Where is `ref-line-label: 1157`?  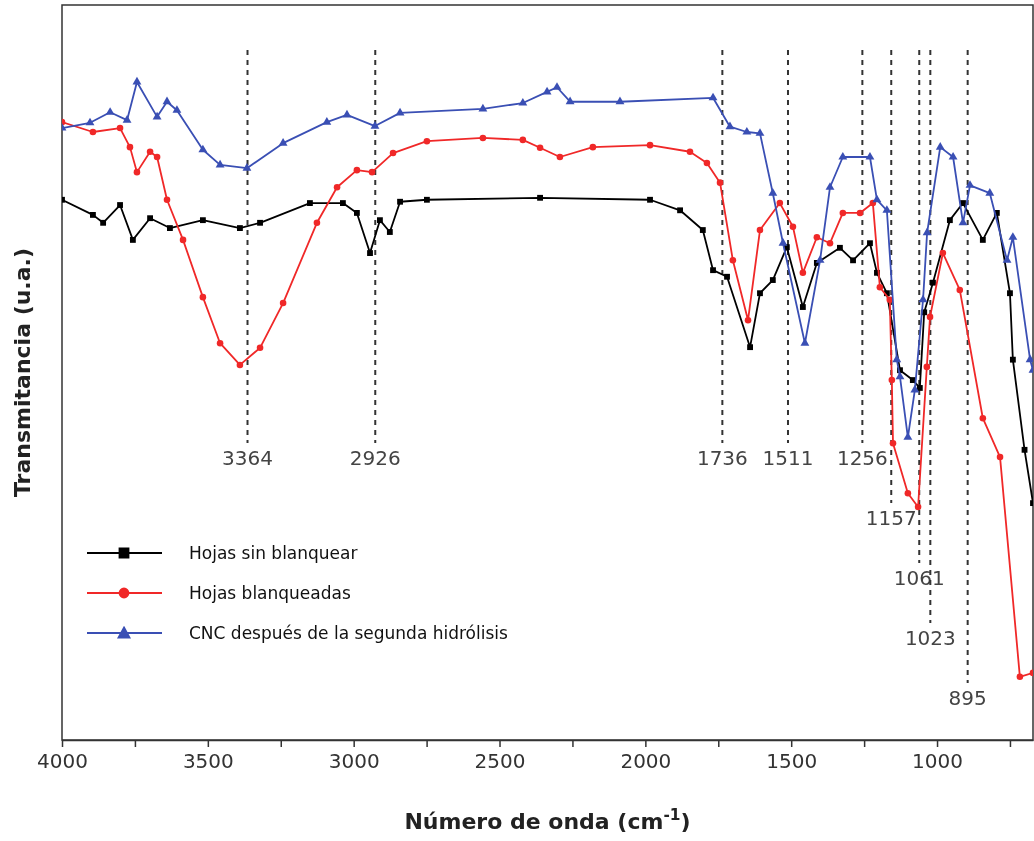 ref-line-label: 1157 is located at coordinates (891, 518).